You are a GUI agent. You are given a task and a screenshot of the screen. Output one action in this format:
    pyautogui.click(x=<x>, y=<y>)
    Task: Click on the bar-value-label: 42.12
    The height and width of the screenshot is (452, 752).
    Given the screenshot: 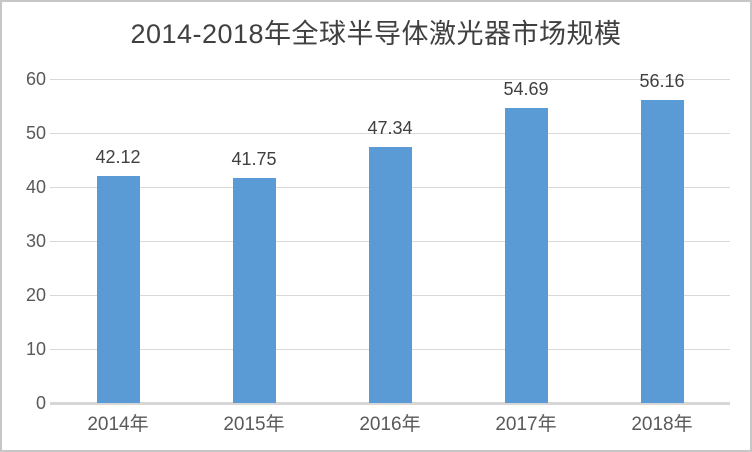 What is the action you would take?
    pyautogui.click(x=118, y=157)
    